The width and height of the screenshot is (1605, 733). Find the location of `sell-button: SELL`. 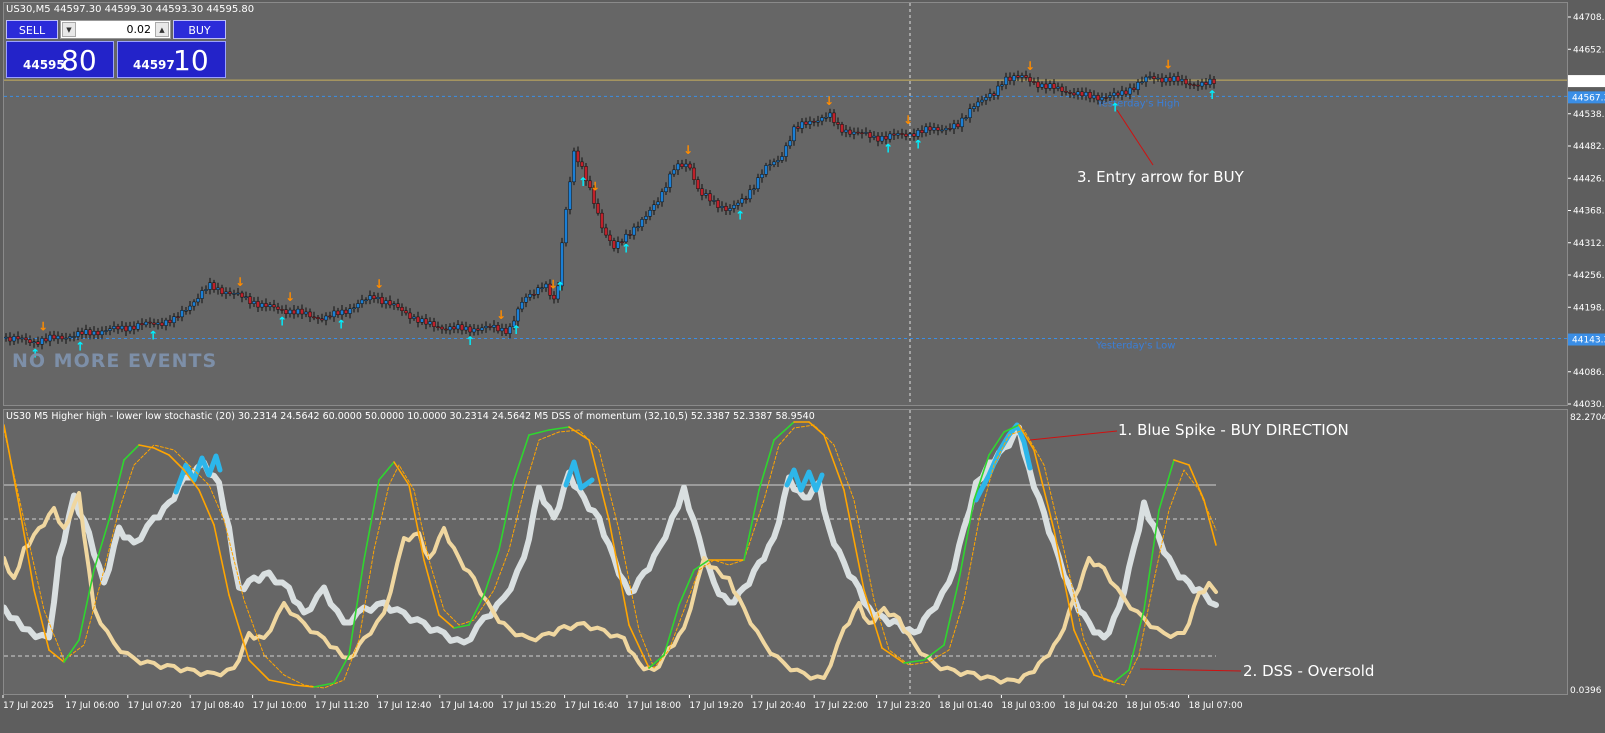

sell-button: SELL is located at coordinates (32, 29).